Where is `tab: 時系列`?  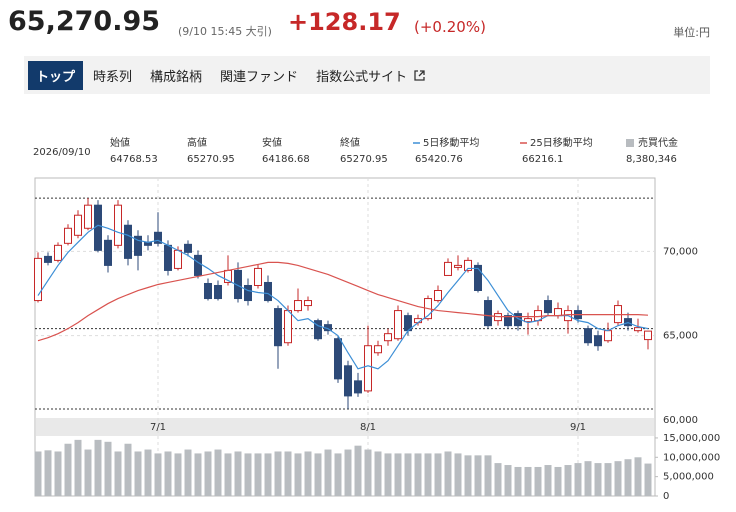 tab: 時系列 is located at coordinates (113, 77).